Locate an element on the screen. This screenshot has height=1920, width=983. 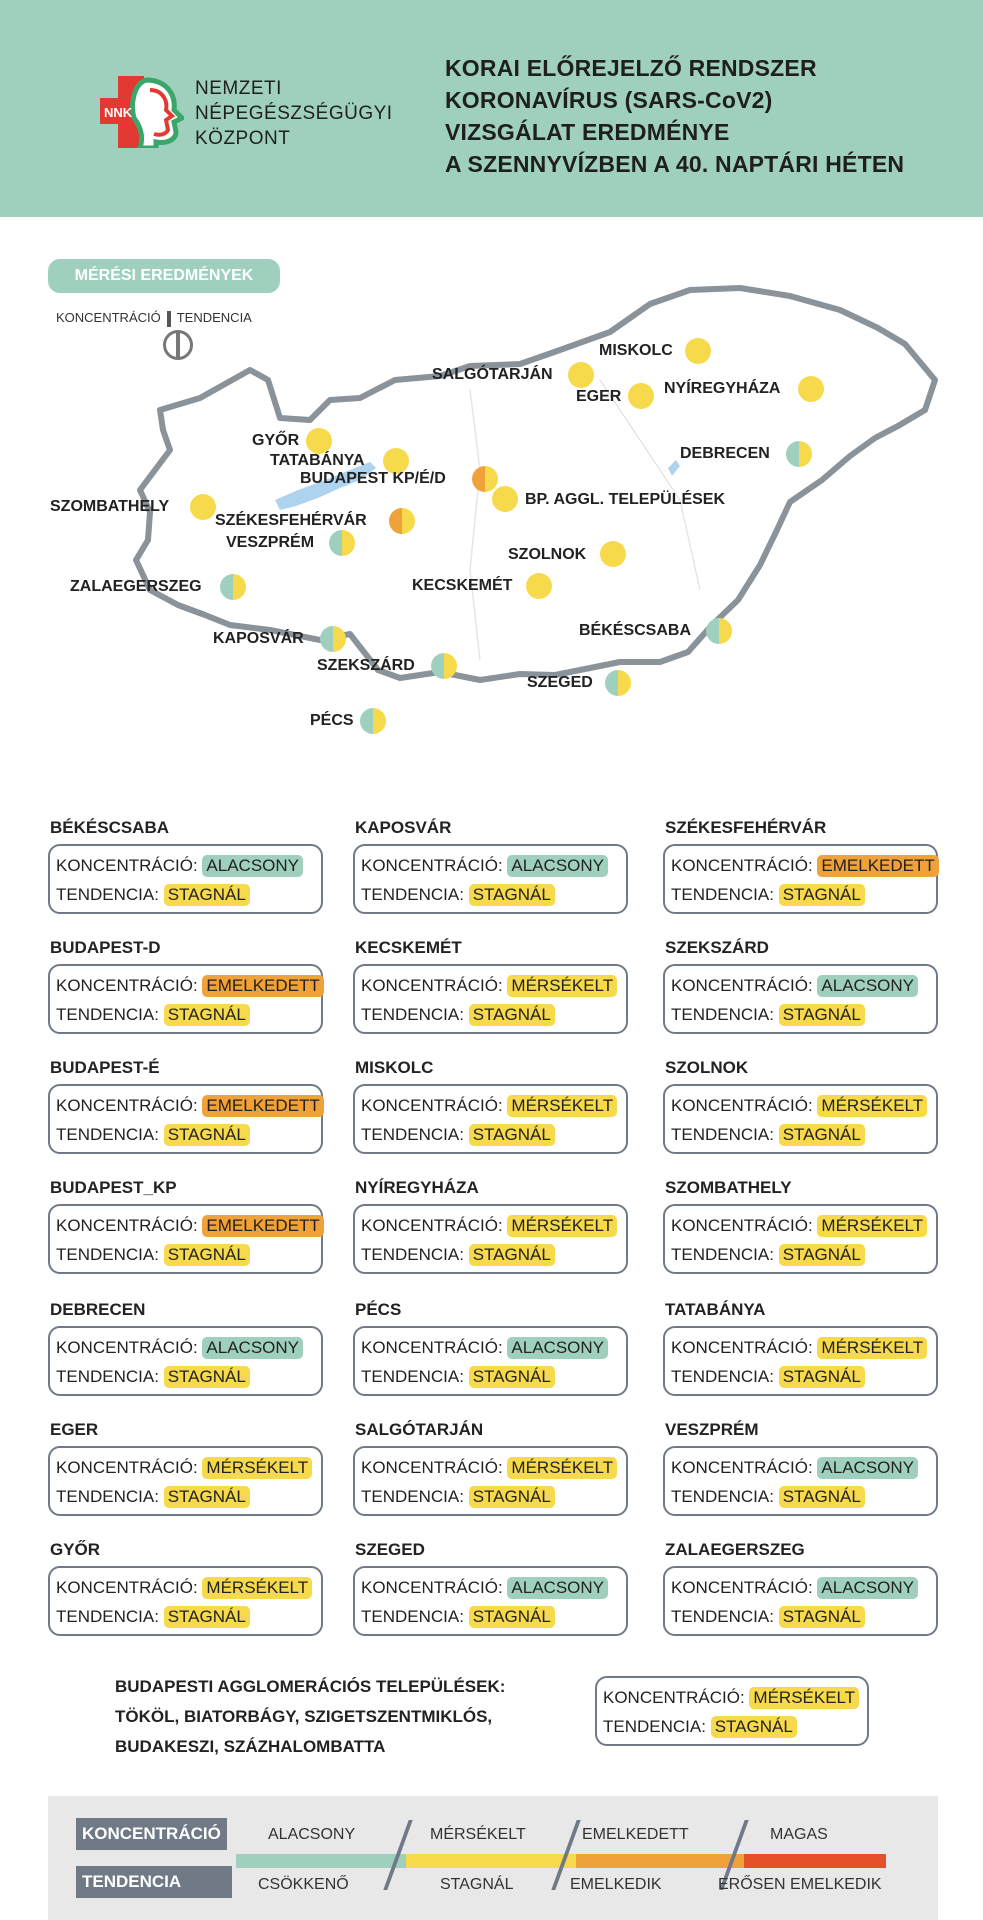
split-circle-icon is located at coordinates (178, 345).